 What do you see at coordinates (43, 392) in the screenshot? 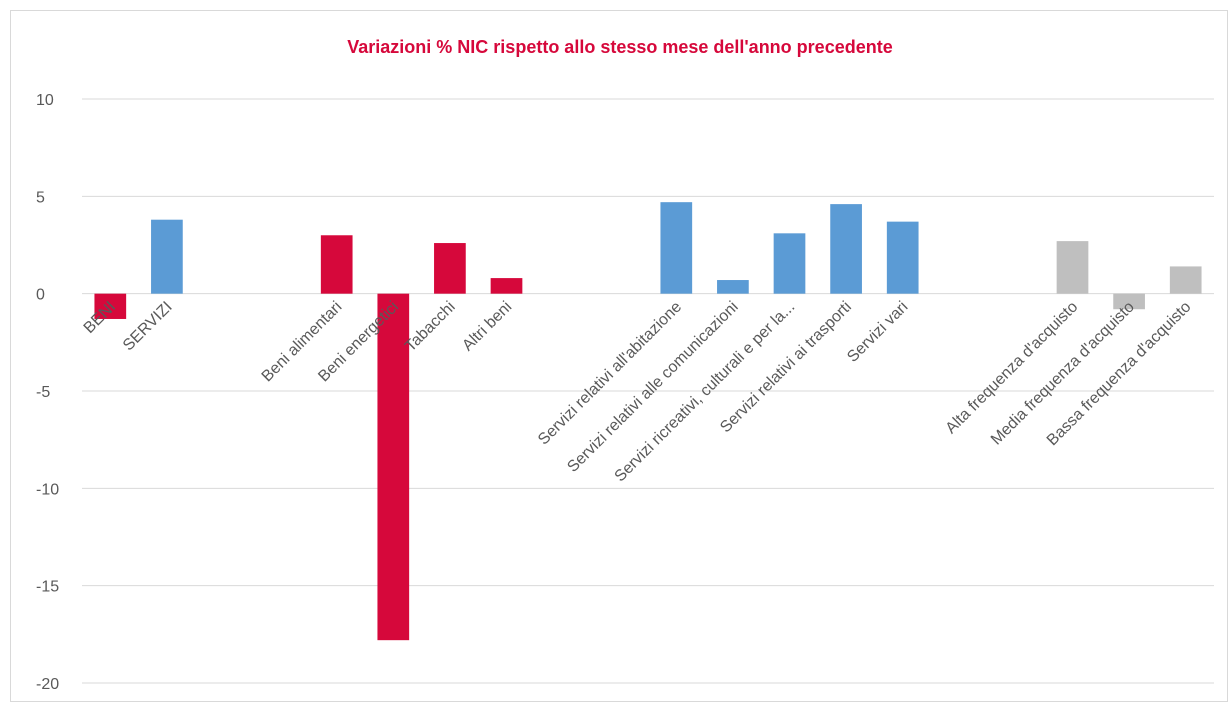
I see `y-tick-label: -5` at bounding box center [43, 392].